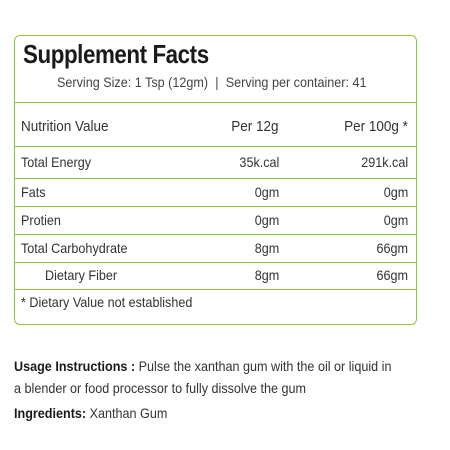 Image resolution: width=450 pixels, height=450 pixels. What do you see at coordinates (376, 126) in the screenshot?
I see `header-per-100g: Per 100g *` at bounding box center [376, 126].